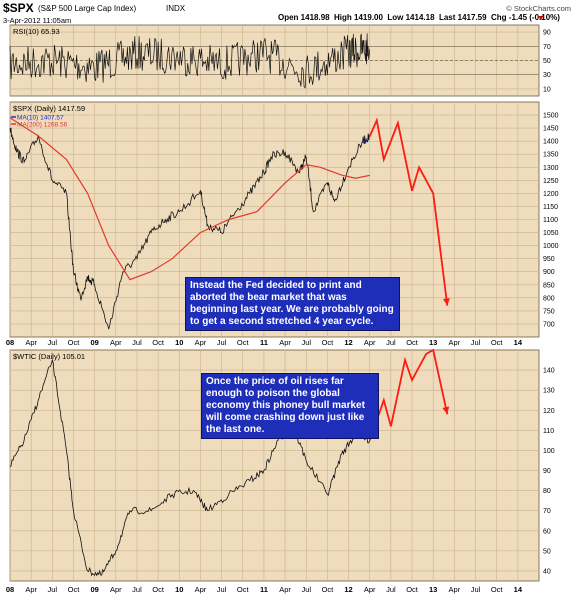 This screenshot has height=597, width=575. What do you see at coordinates (551, 142) in the screenshot?
I see `y-tick-label: 1400` at bounding box center [551, 142].